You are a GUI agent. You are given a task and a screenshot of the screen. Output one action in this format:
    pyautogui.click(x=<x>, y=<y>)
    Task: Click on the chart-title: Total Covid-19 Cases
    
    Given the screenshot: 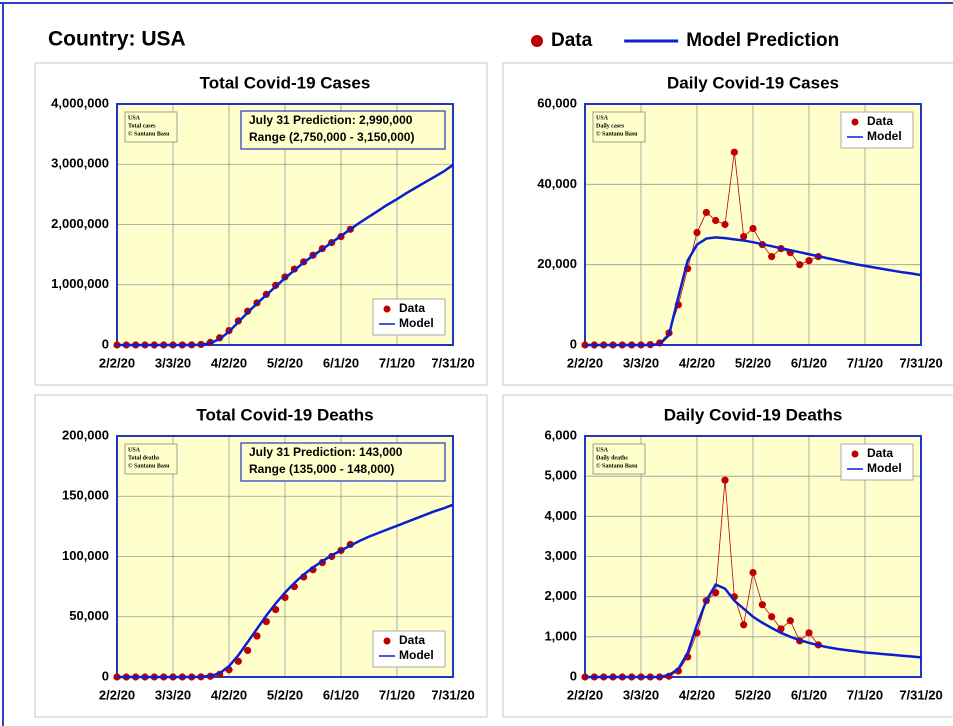 What is the action you would take?
    pyautogui.click(x=285, y=82)
    